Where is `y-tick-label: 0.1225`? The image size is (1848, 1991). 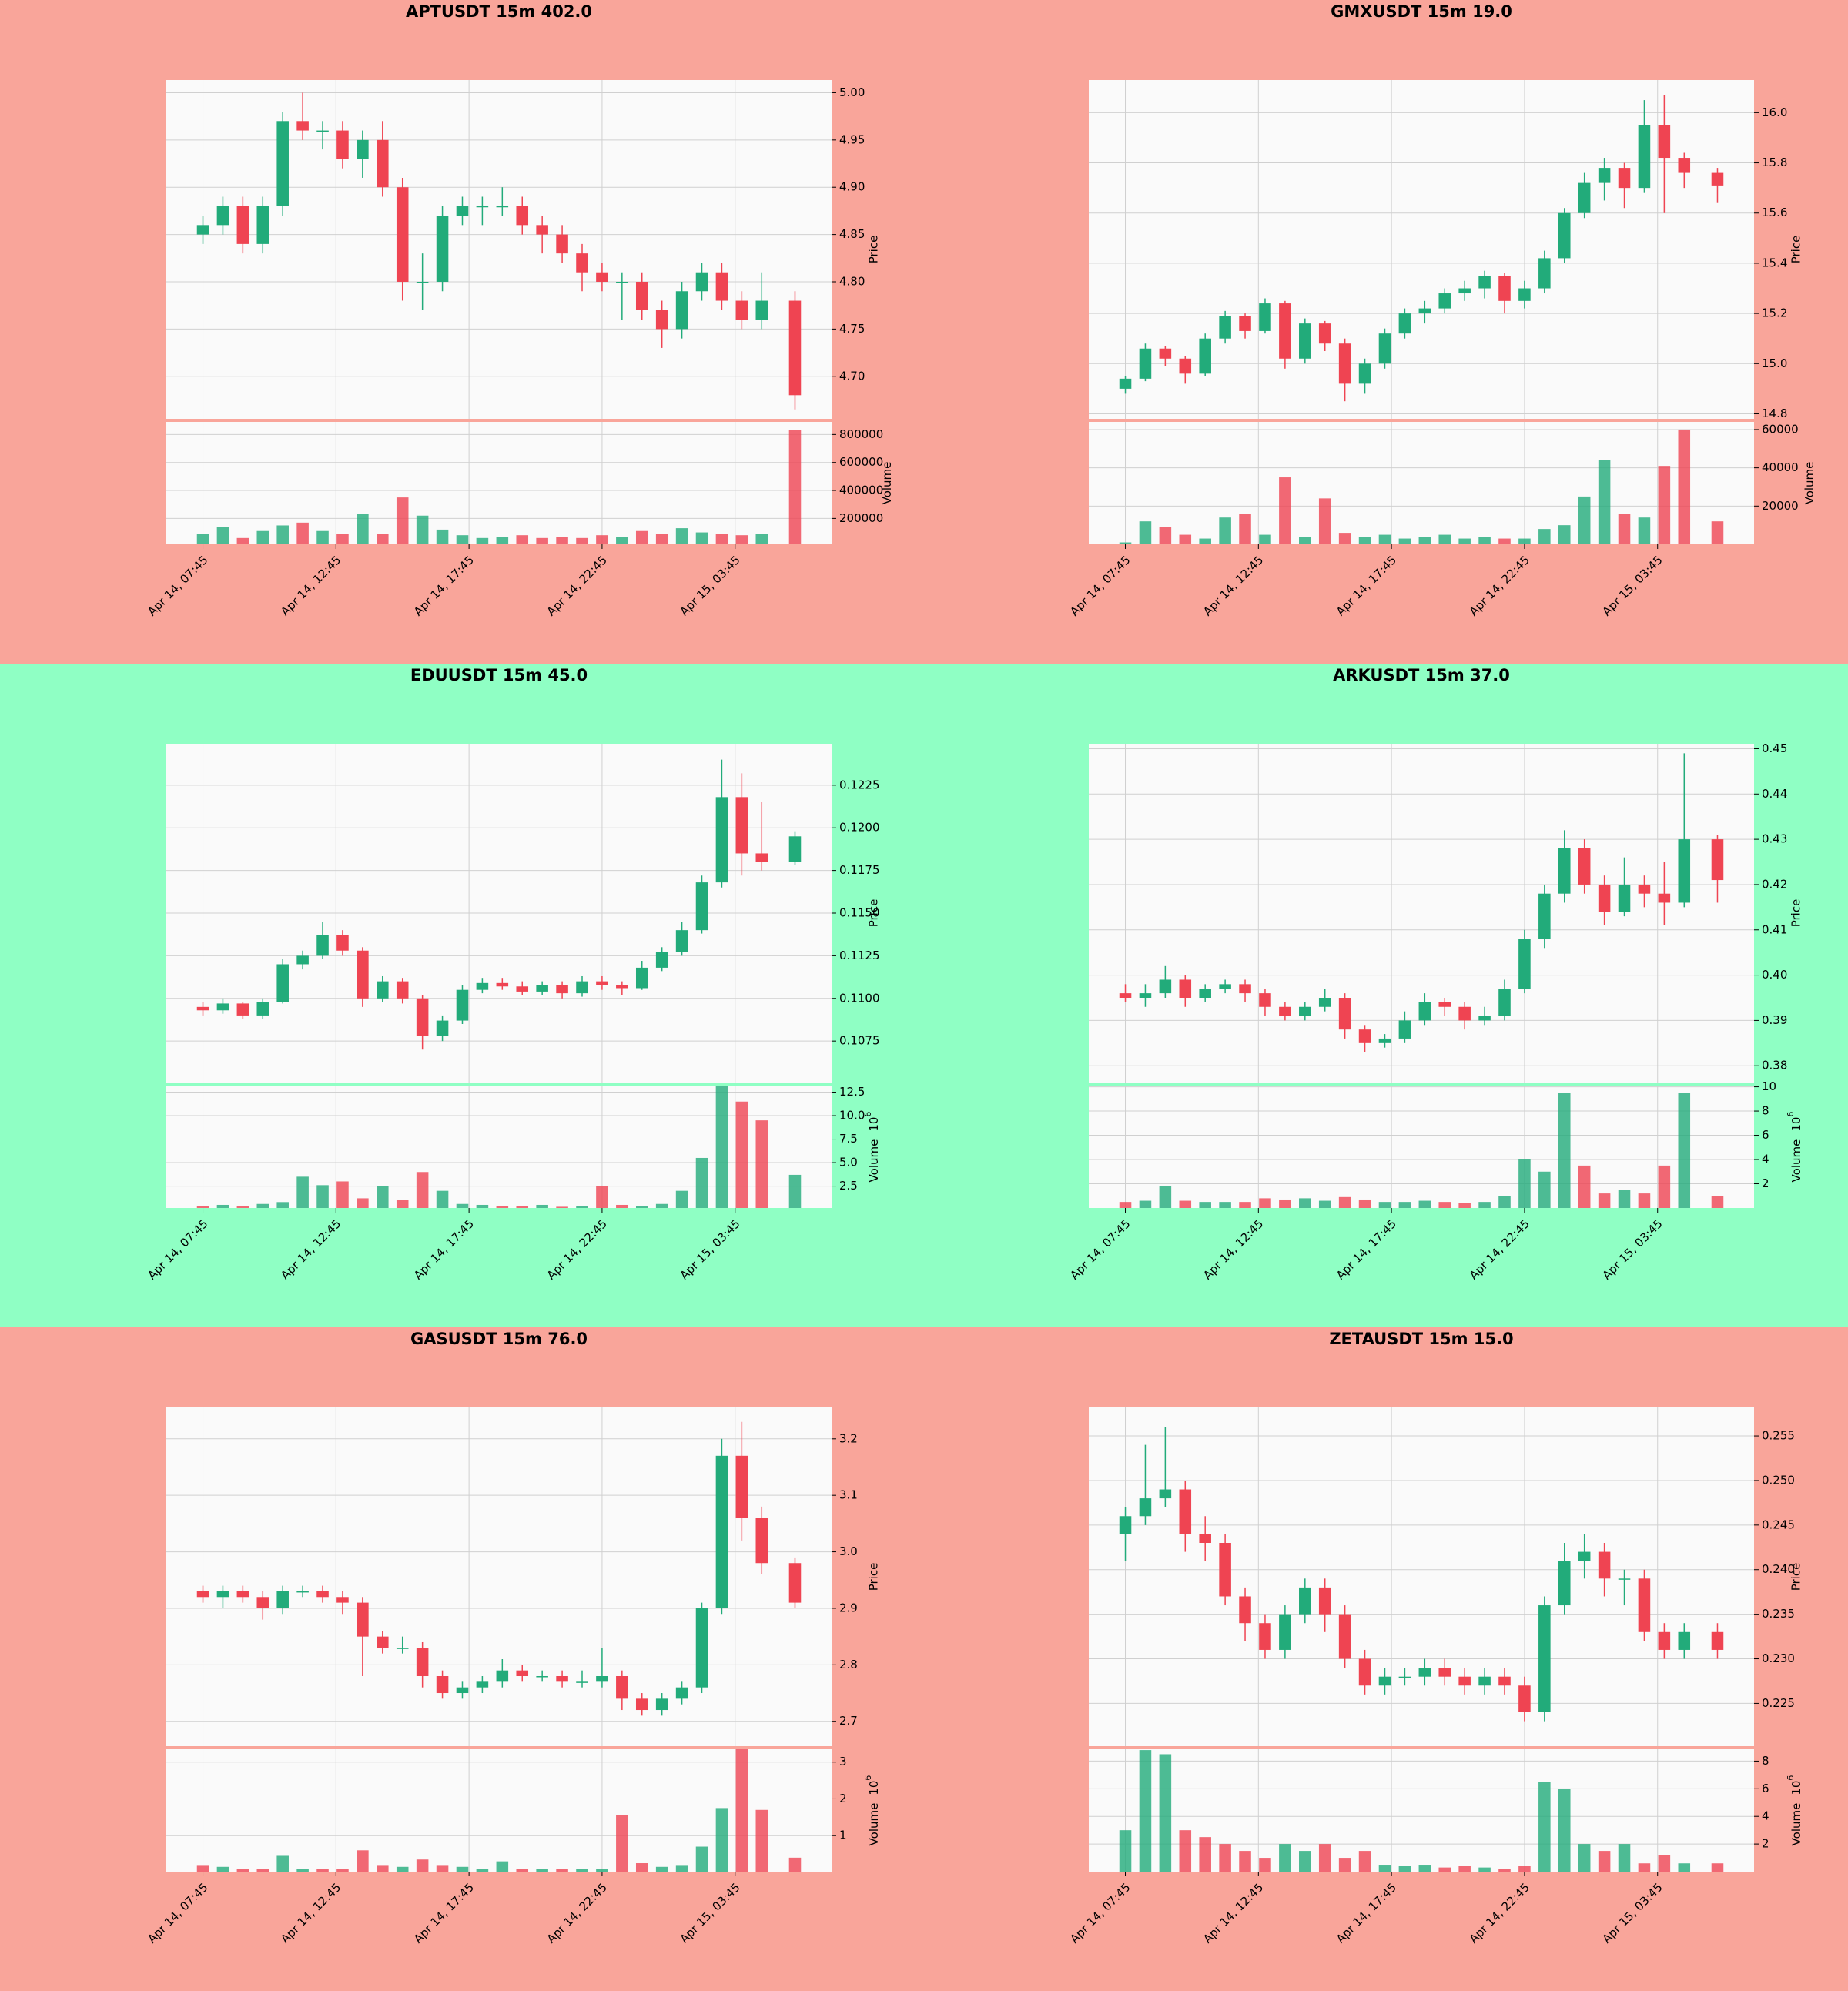
y-tick-label: 0.1225 is located at coordinates (859, 784).